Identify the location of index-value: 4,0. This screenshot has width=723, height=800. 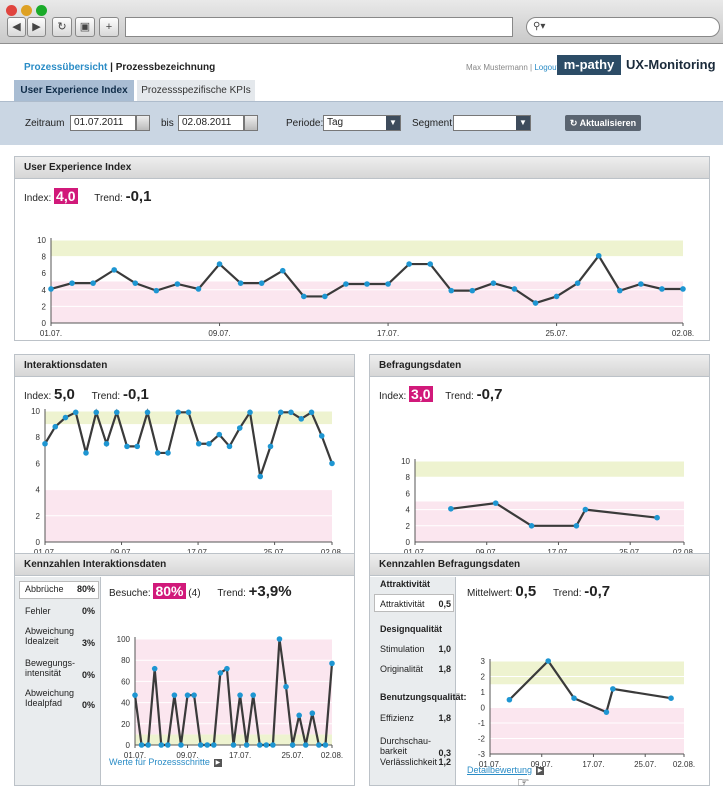
(66, 196).